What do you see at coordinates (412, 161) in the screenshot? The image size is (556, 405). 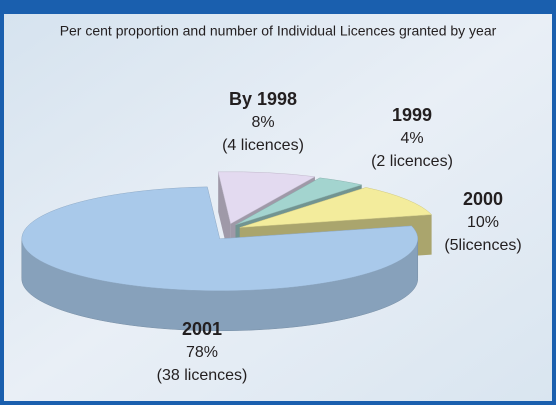 I see `count-label: (2 licences)` at bounding box center [412, 161].